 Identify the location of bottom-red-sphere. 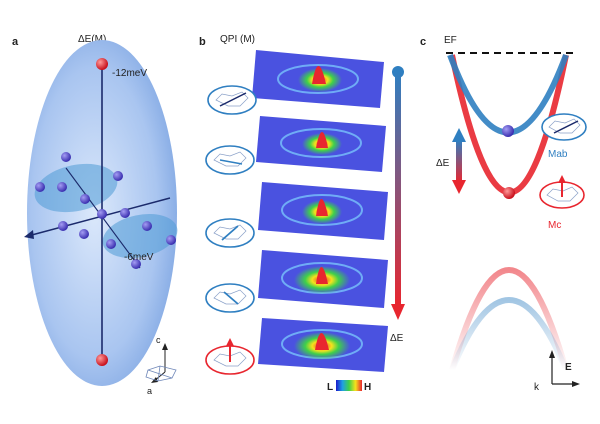
(102, 360).